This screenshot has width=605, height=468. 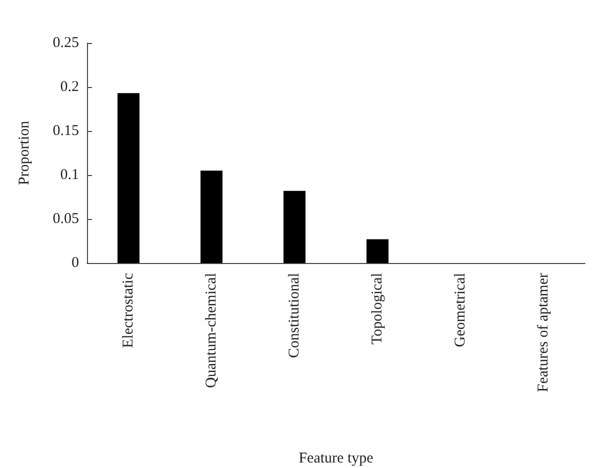 What do you see at coordinates (460, 310) in the screenshot?
I see `x-tick-label: Geometrical` at bounding box center [460, 310].